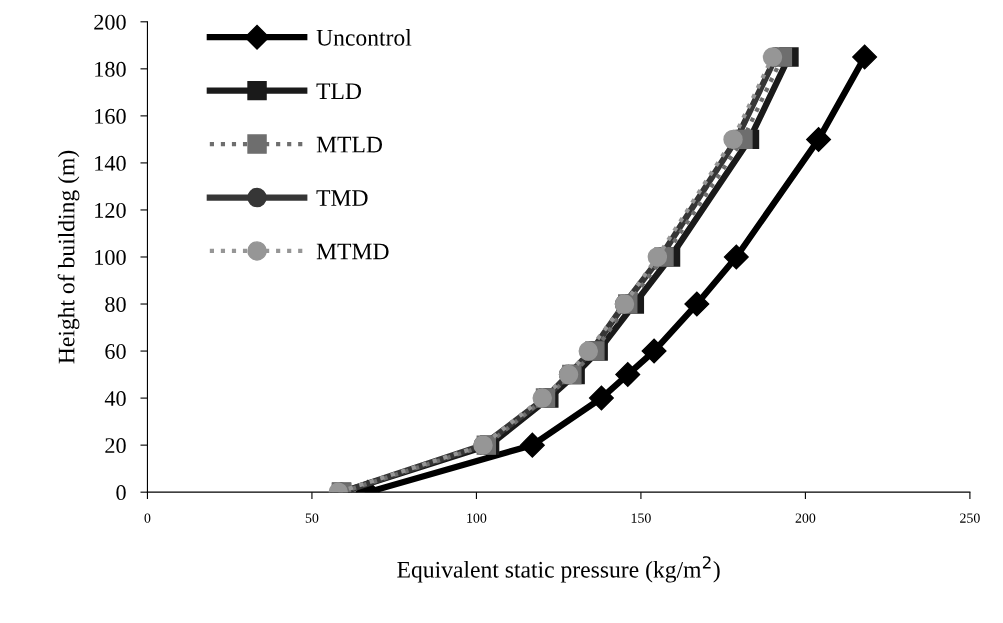  Describe the element at coordinates (110, 163) in the screenshot. I see `y-tick-label: 140` at that location.